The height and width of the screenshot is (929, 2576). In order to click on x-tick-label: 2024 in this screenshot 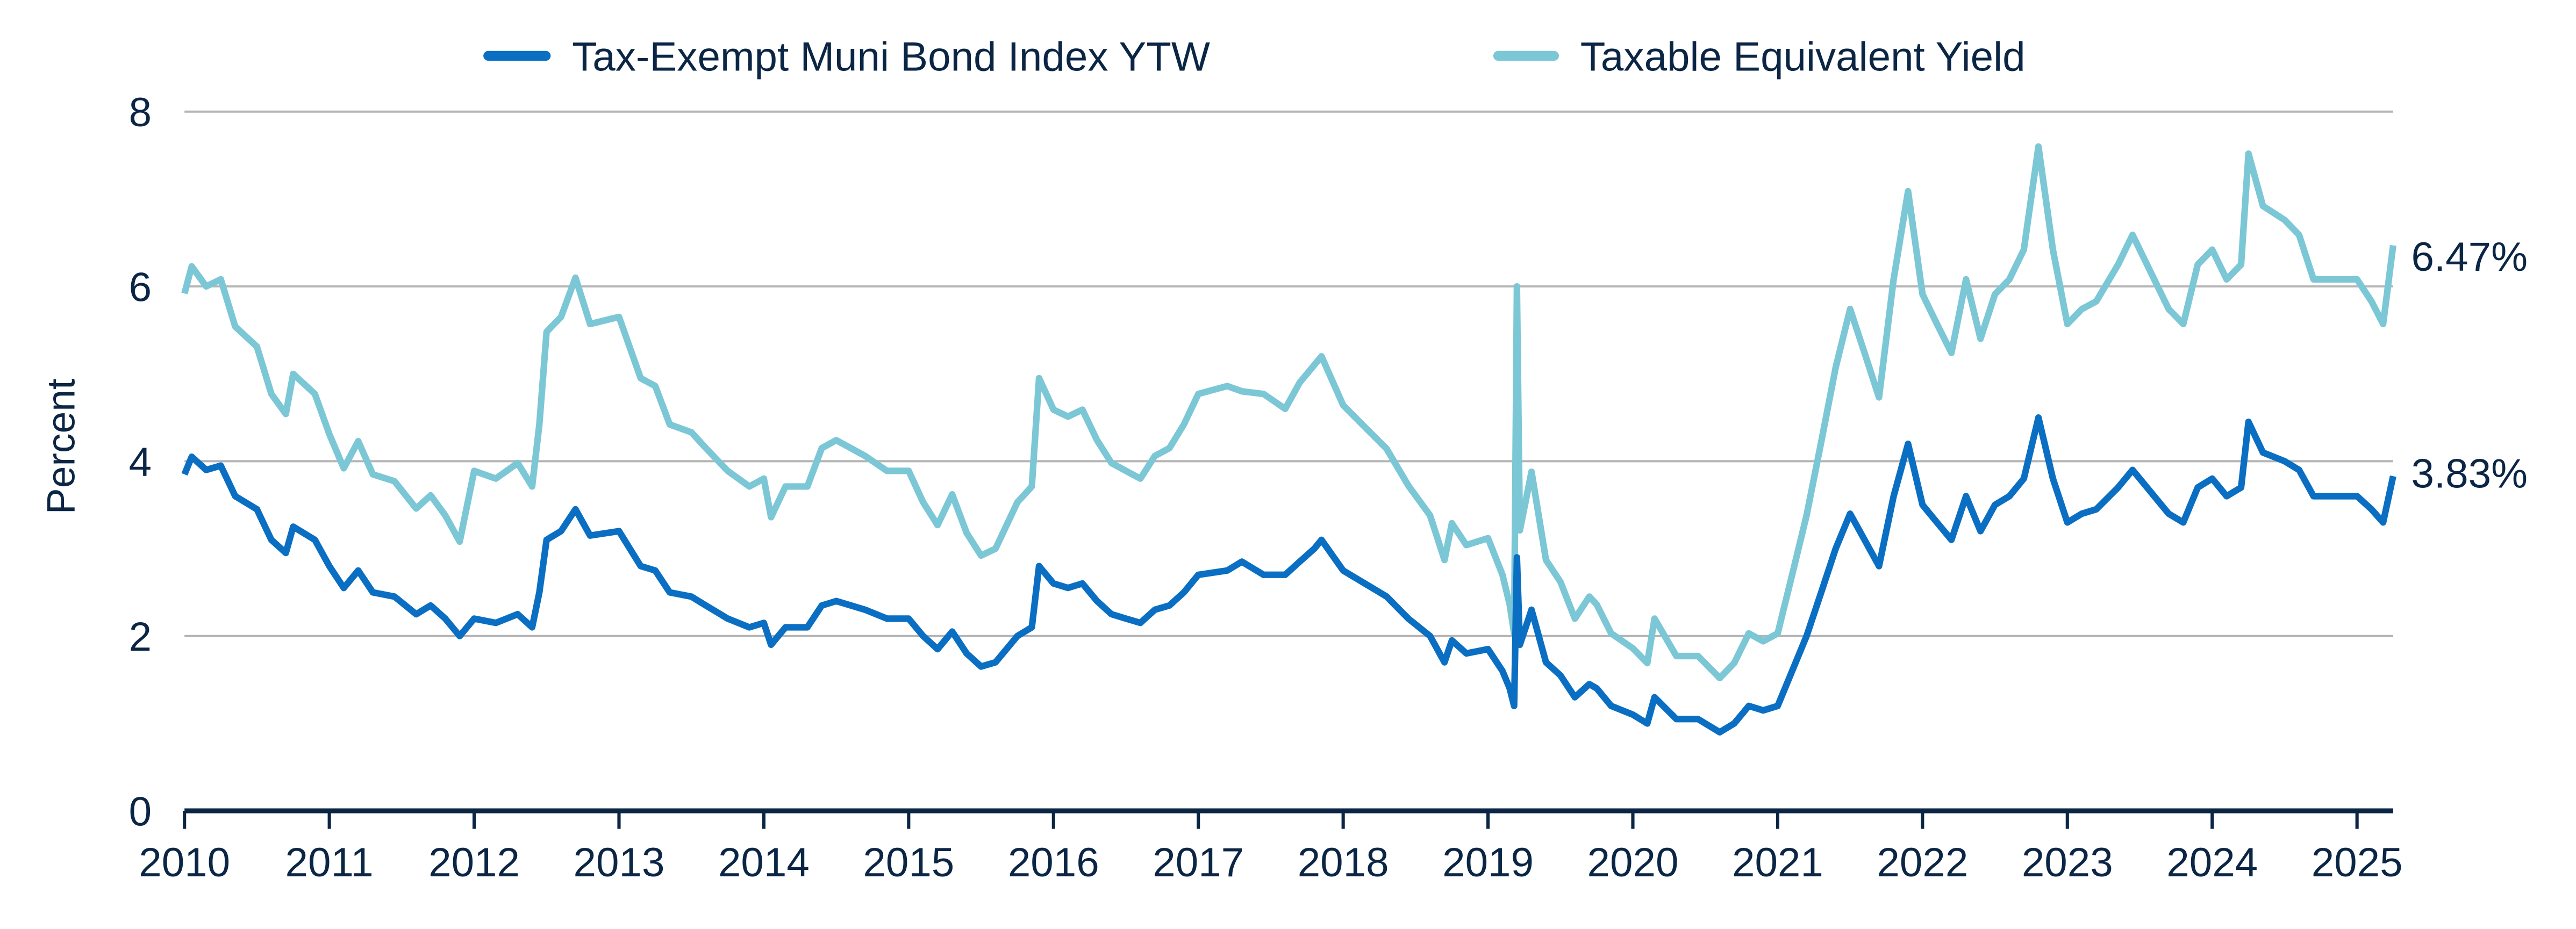, I will do `click(2212, 863)`.